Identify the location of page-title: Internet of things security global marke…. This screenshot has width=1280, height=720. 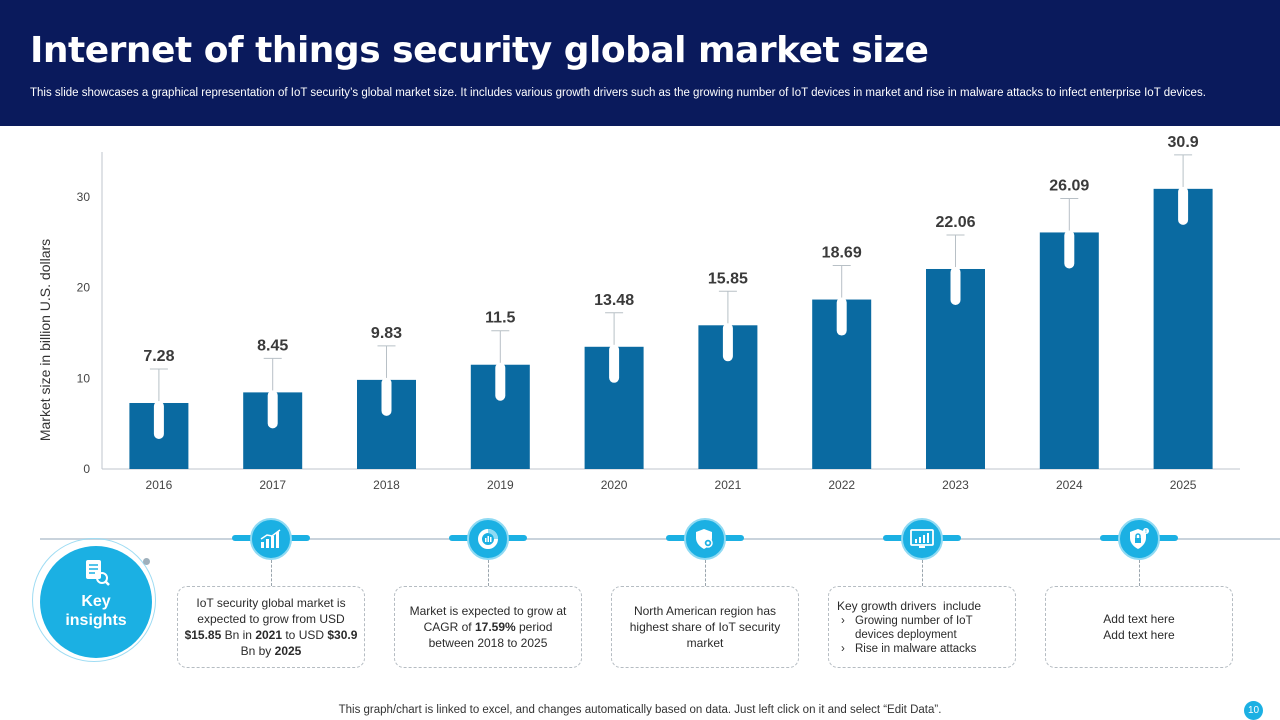
(479, 50).